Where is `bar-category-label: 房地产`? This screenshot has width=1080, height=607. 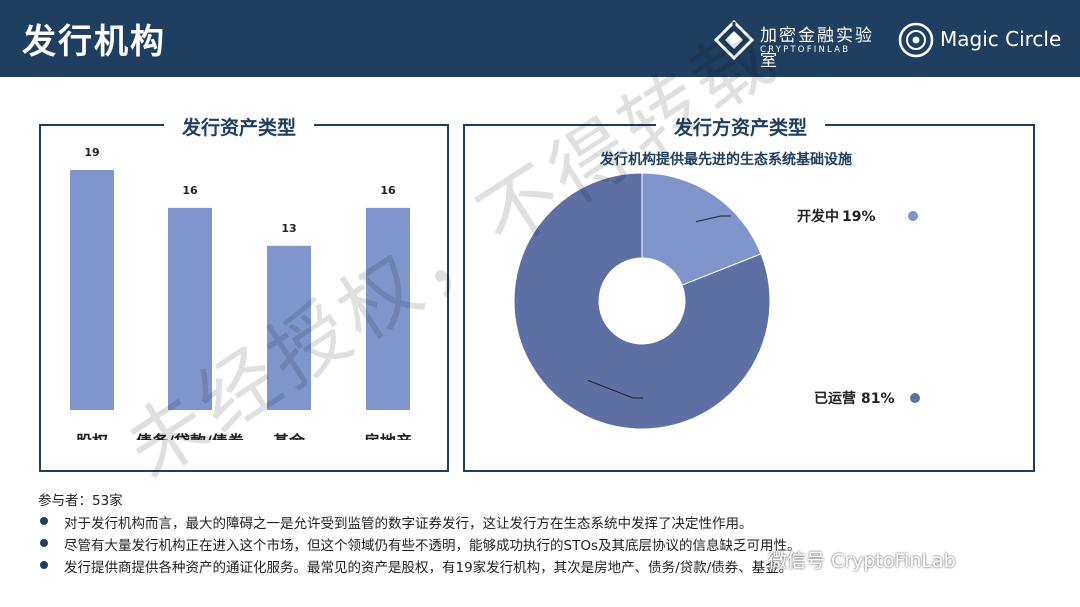 bar-category-label: 房地产 is located at coordinates (388, 436).